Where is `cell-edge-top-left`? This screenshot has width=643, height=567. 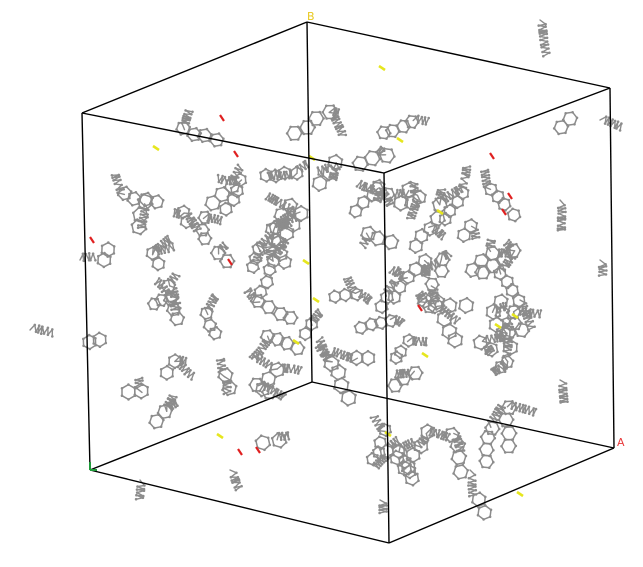
cell-edge-top-left is located at coordinates (194, 67).